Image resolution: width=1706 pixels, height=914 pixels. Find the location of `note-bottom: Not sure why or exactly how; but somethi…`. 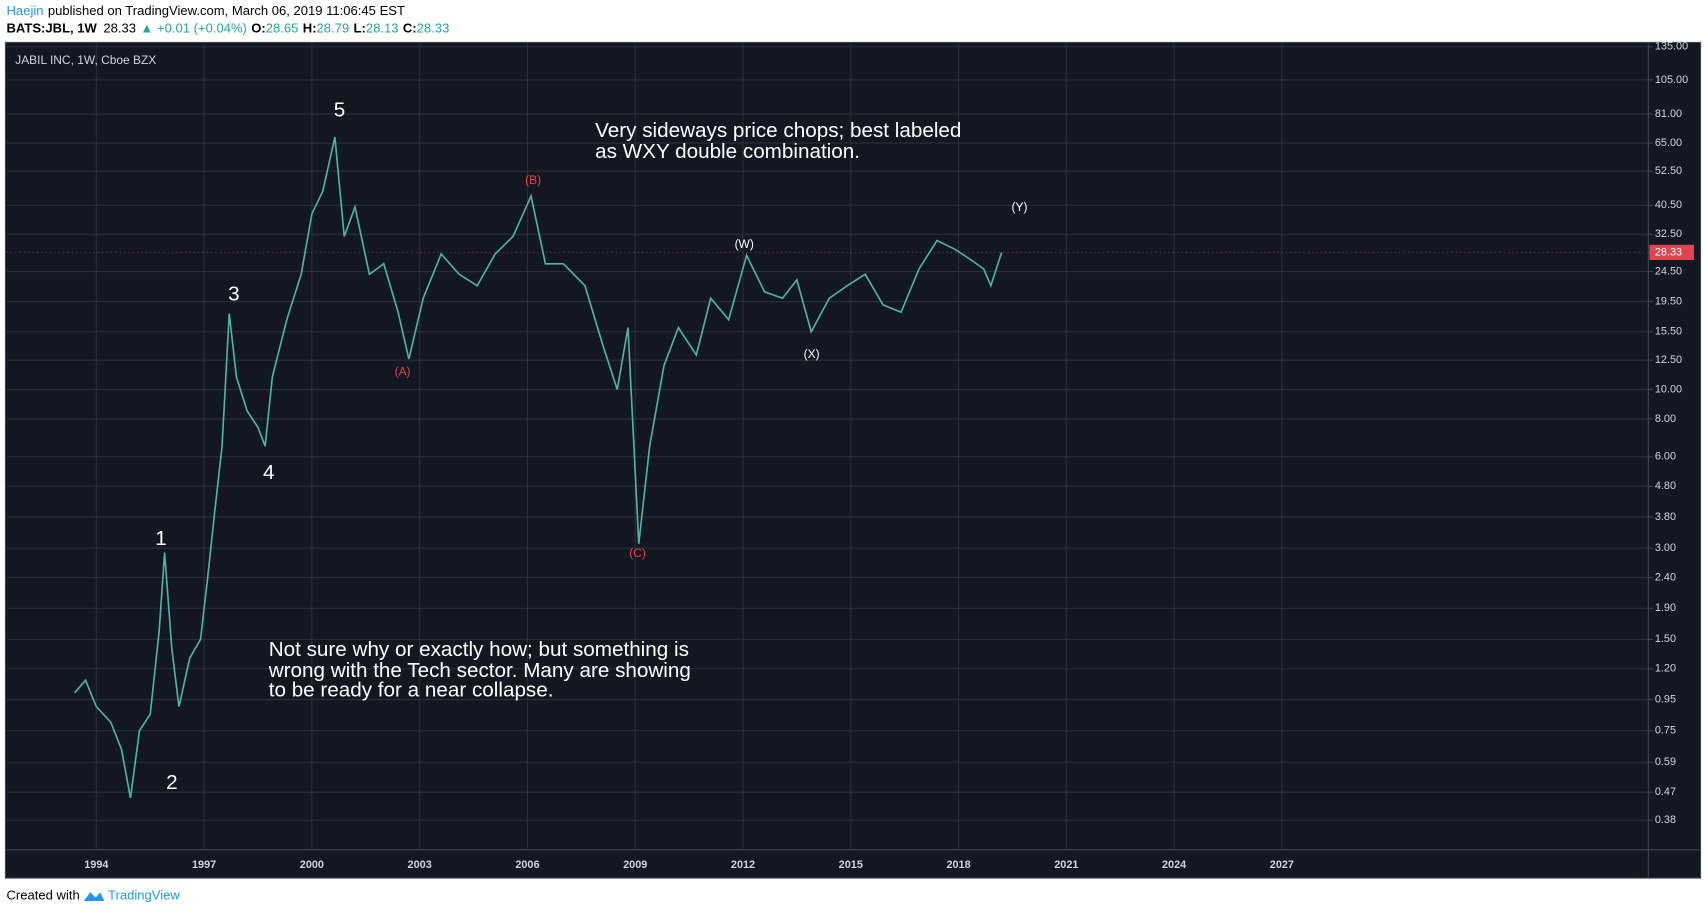

note-bottom: Not sure why or exactly how; but somethi… is located at coordinates (479, 669).